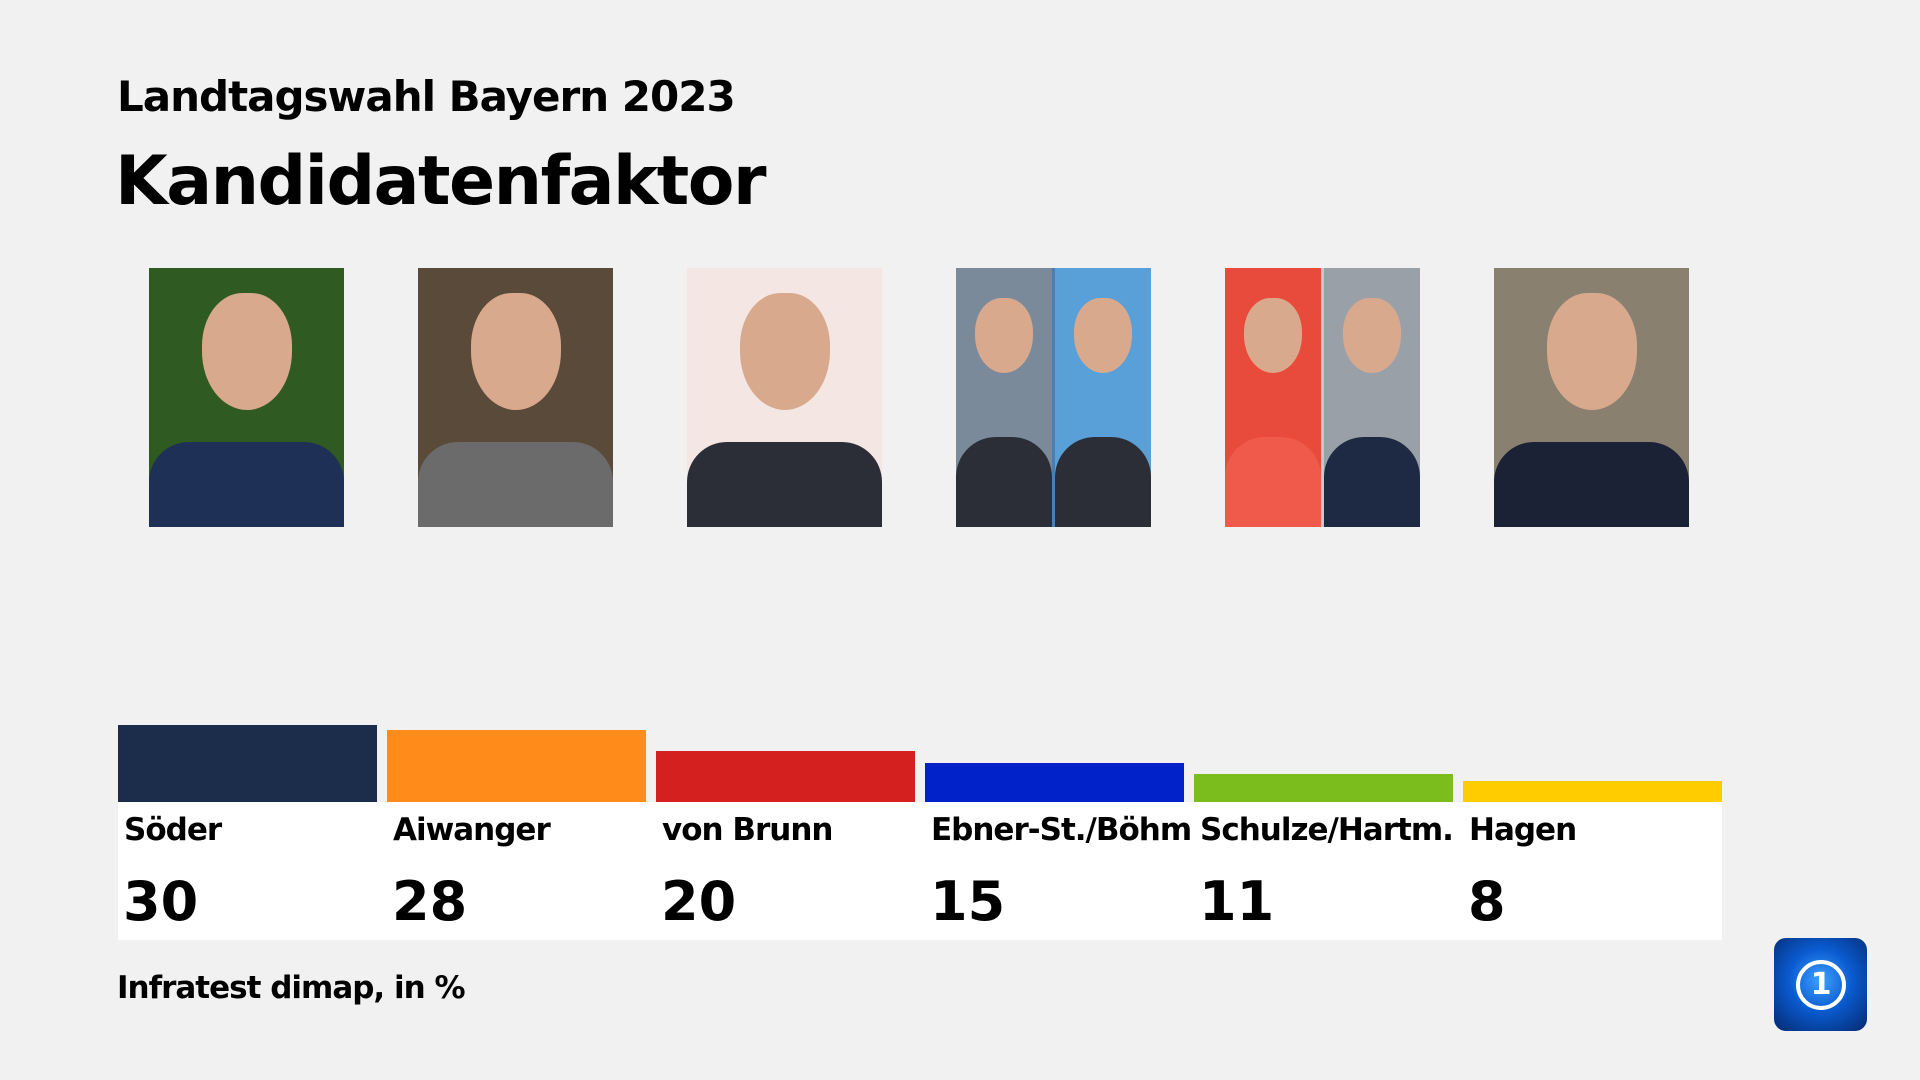  Describe the element at coordinates (426, 96) in the screenshot. I see `supertitle: Landtagswahl Bayern 2023` at that location.